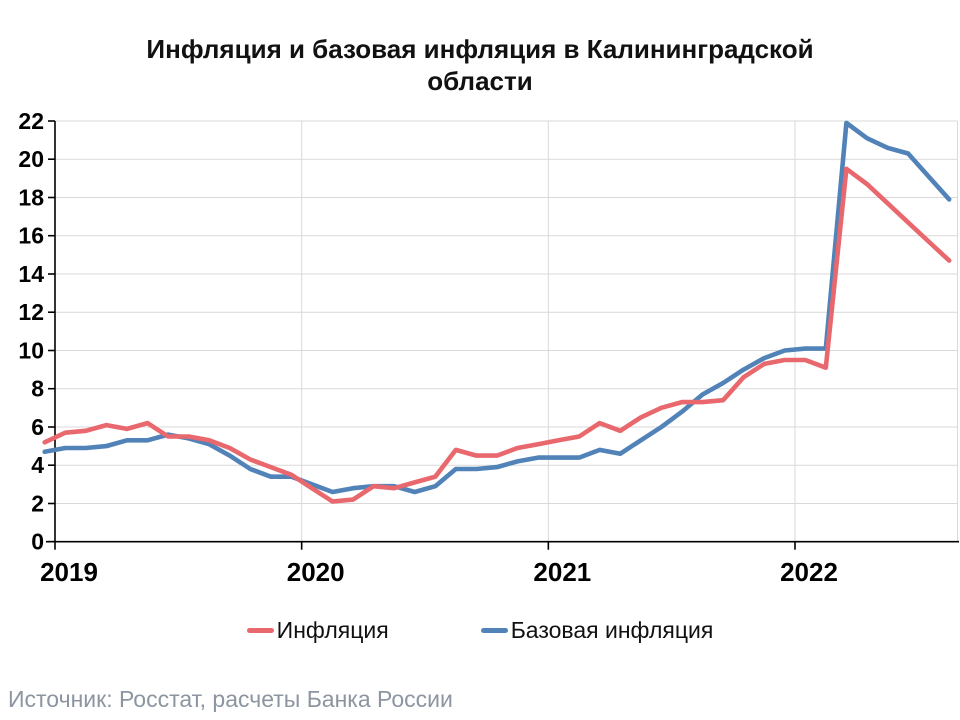 The width and height of the screenshot is (960, 720). I want to click on y-tick-label: 16, so click(31, 236).